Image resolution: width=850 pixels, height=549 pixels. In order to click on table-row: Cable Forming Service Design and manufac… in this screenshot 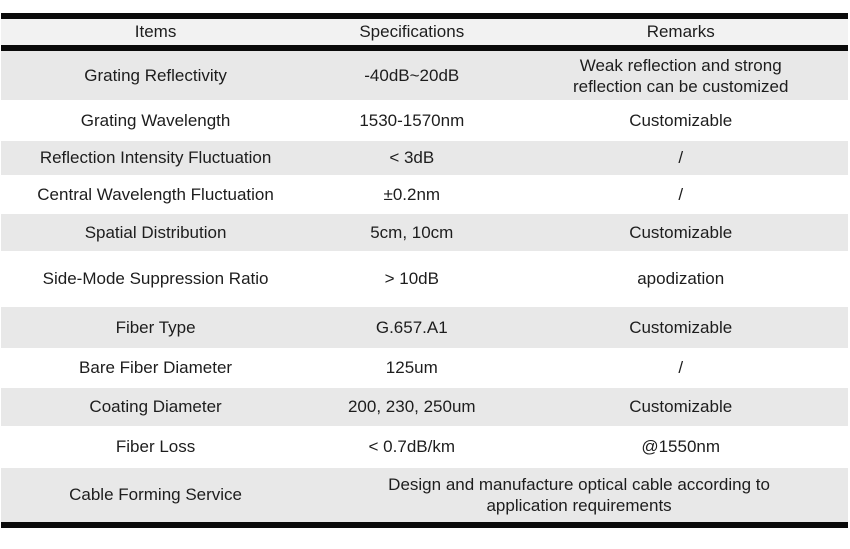, I will do `click(424, 495)`.